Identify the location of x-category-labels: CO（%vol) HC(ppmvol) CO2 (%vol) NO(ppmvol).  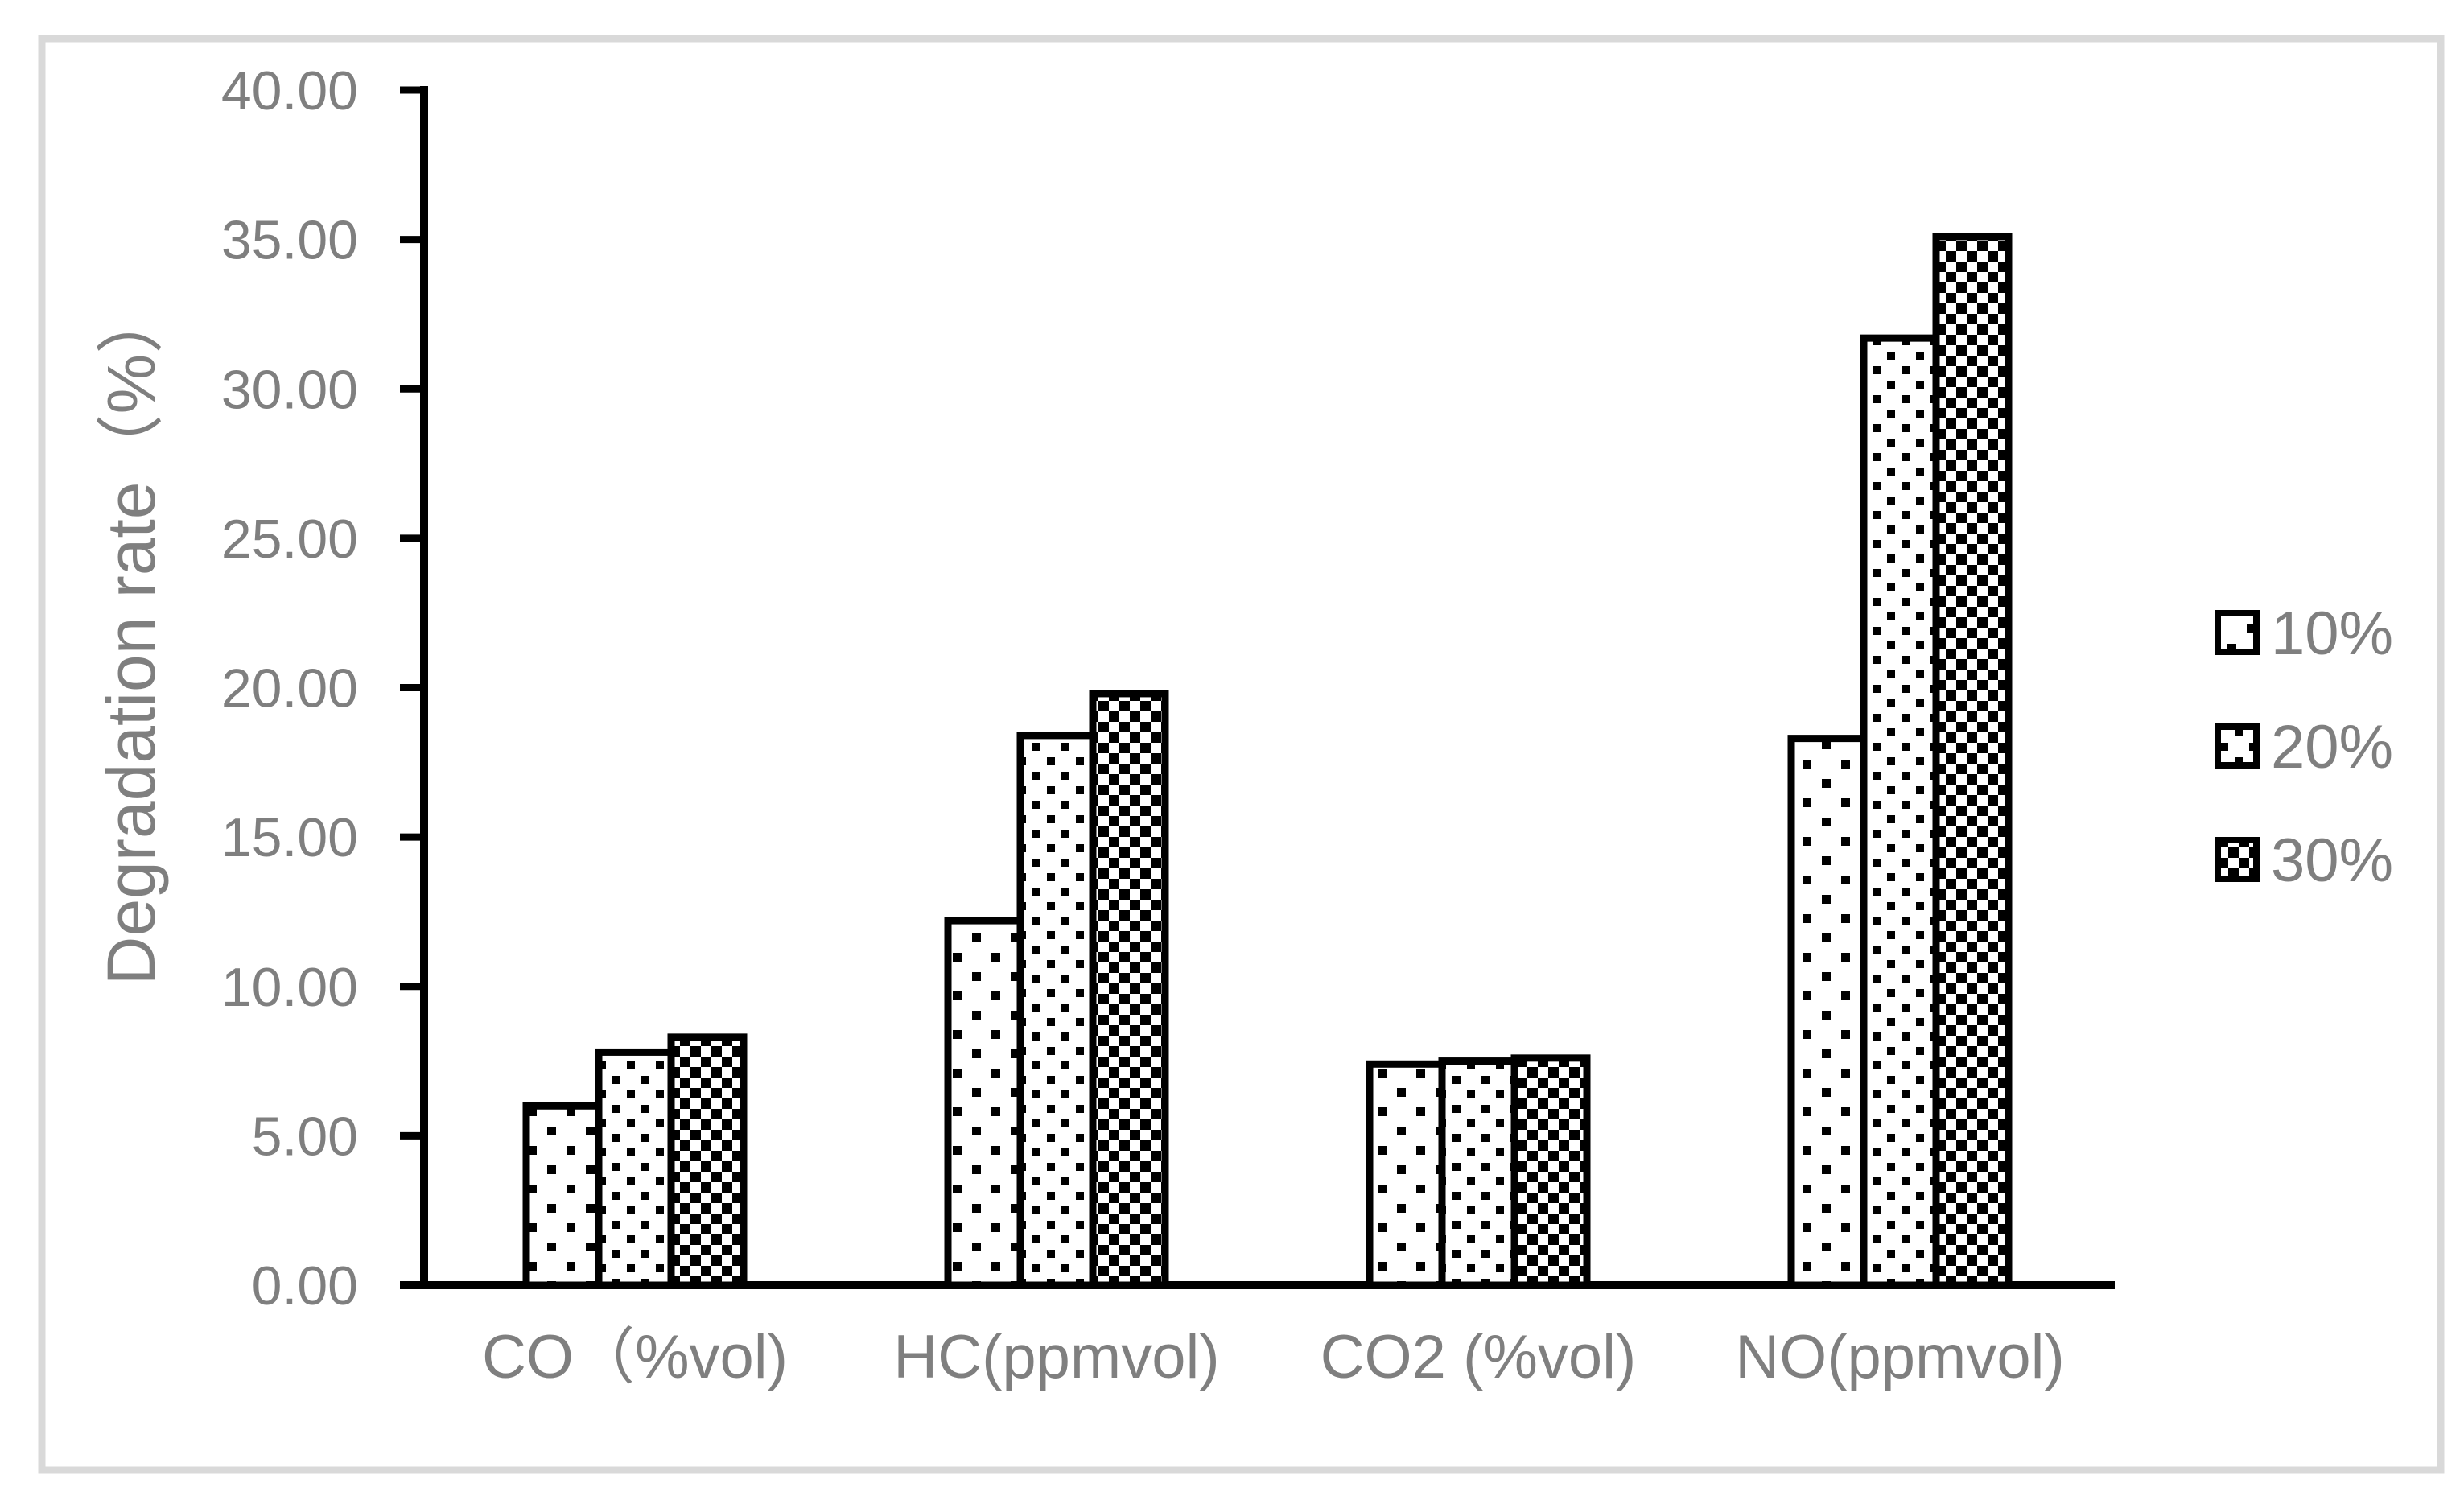
(1273, 1357).